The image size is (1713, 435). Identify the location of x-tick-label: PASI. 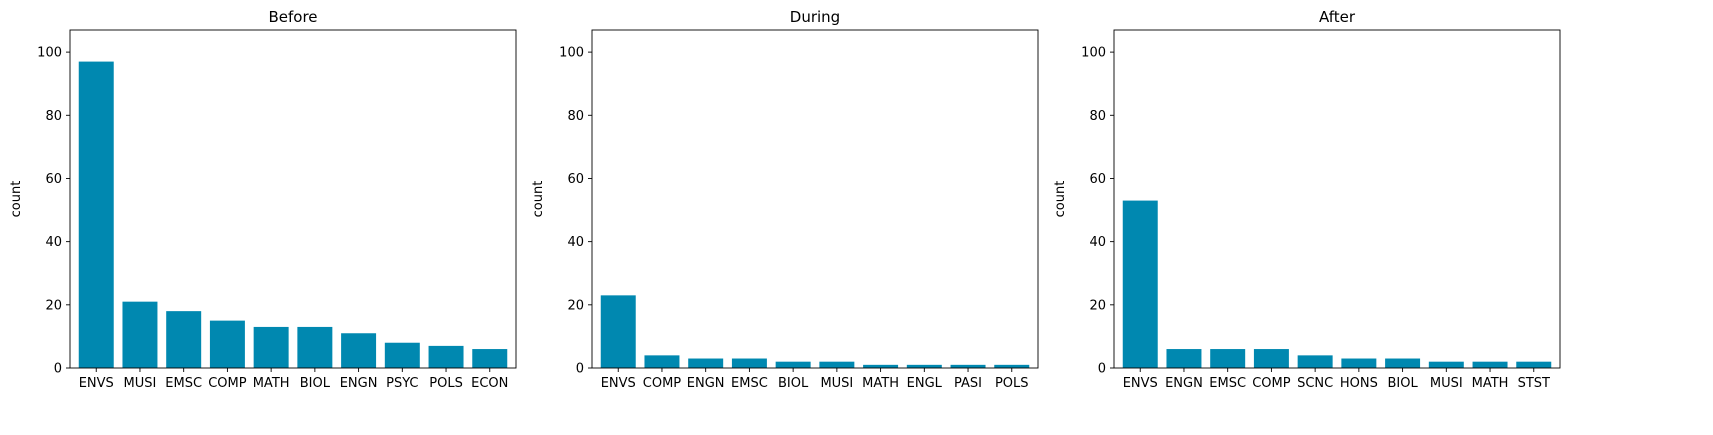
(968, 383).